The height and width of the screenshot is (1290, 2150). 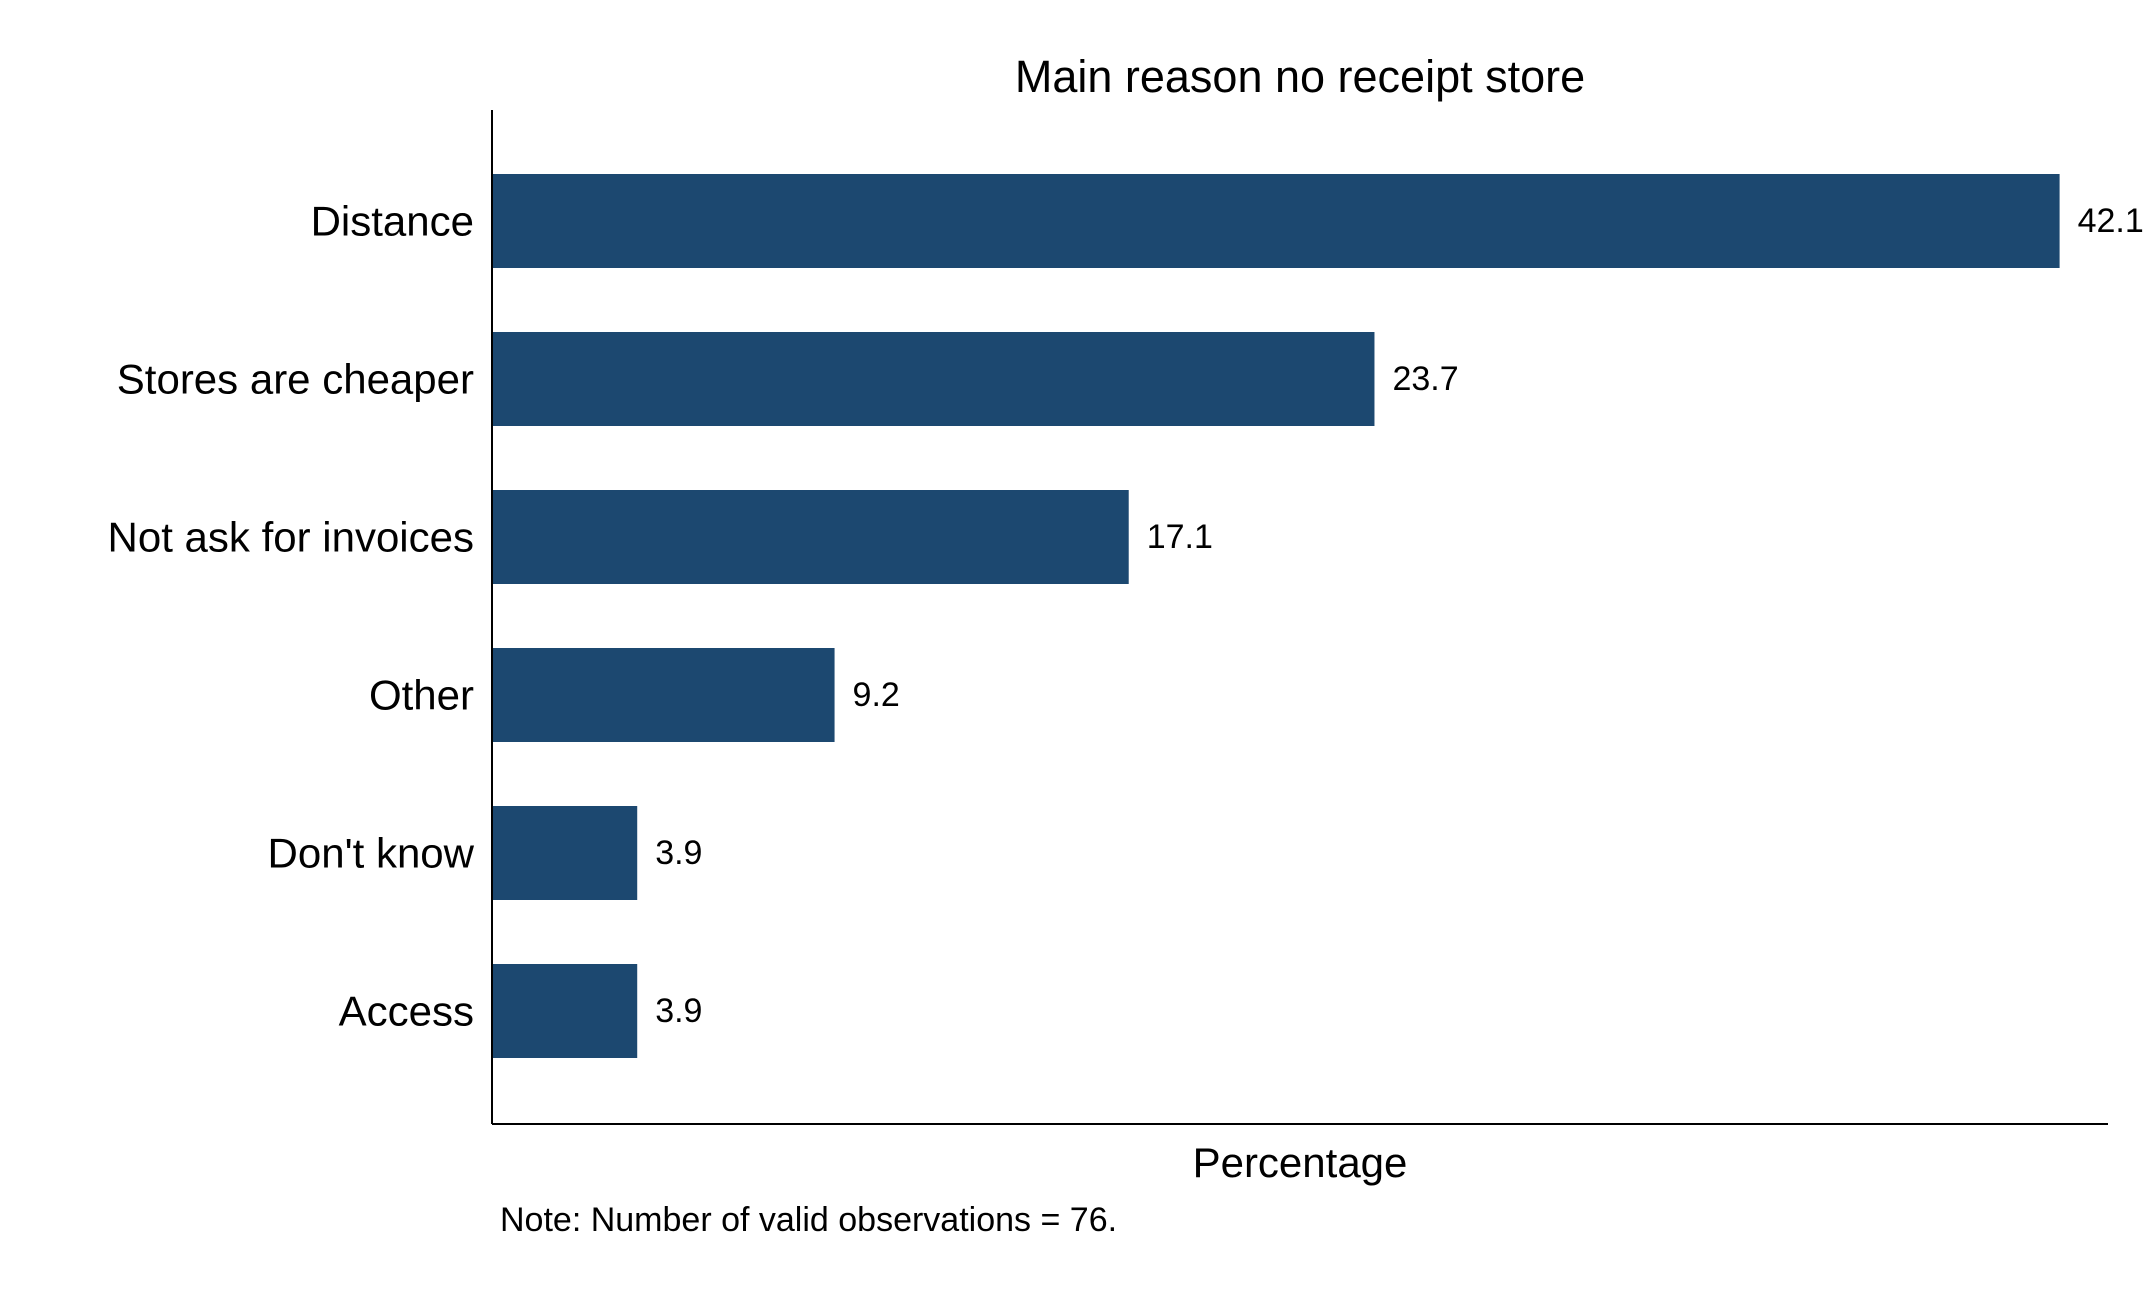 I want to click on bar-access, so click(x=565, y=1011).